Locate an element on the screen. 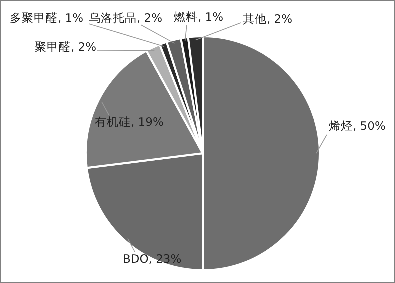  slice-label: BDO, 23% is located at coordinates (152, 259).